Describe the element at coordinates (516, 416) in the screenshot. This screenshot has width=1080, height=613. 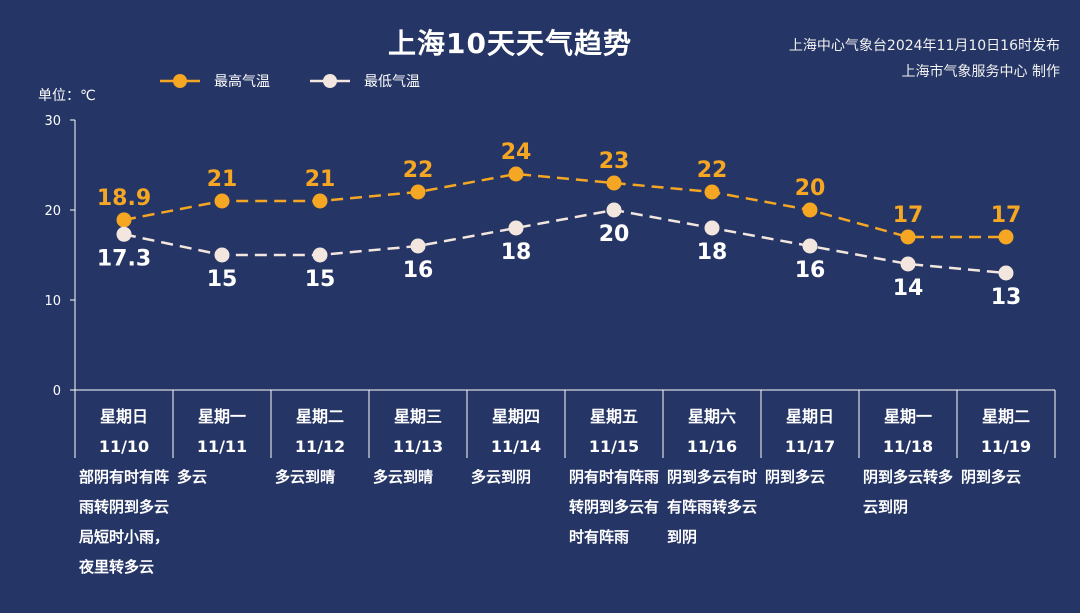
I see `x-tick-label-day: 星期四` at that location.